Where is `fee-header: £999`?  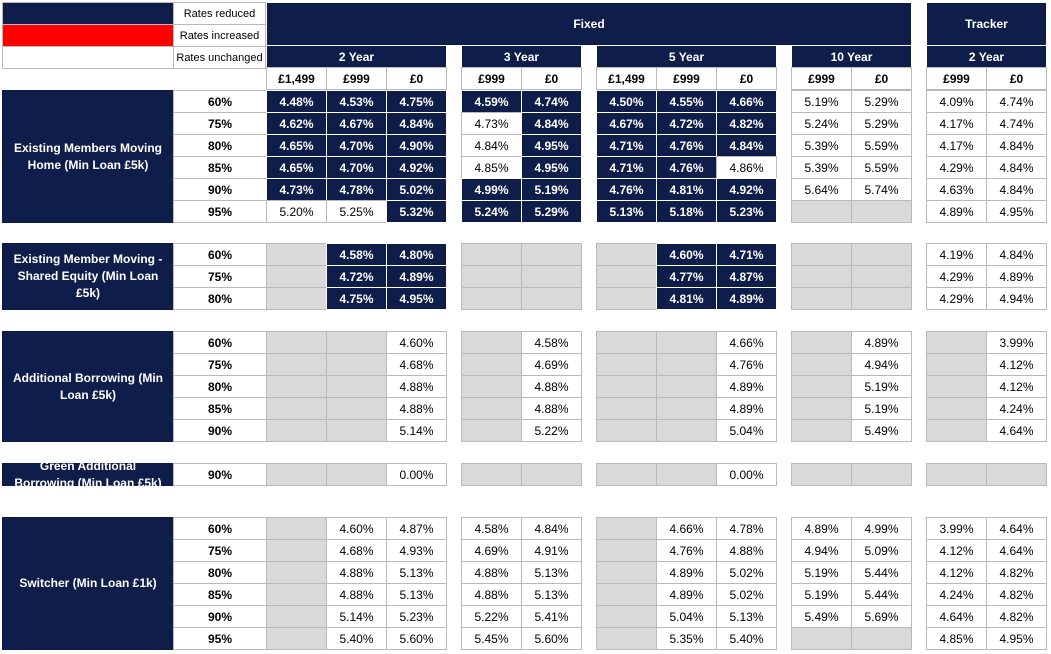 fee-header: £999 is located at coordinates (356, 78).